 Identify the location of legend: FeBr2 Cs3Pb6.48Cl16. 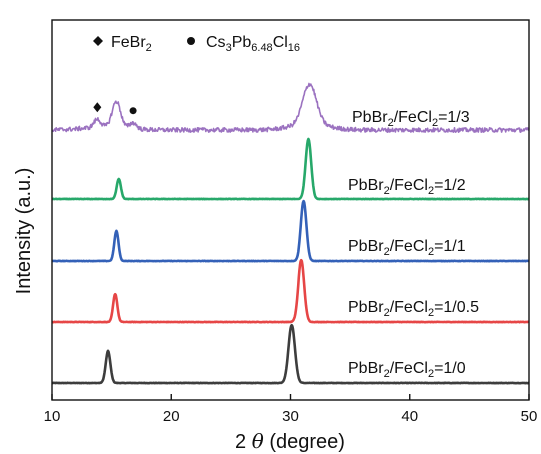
(196, 44).